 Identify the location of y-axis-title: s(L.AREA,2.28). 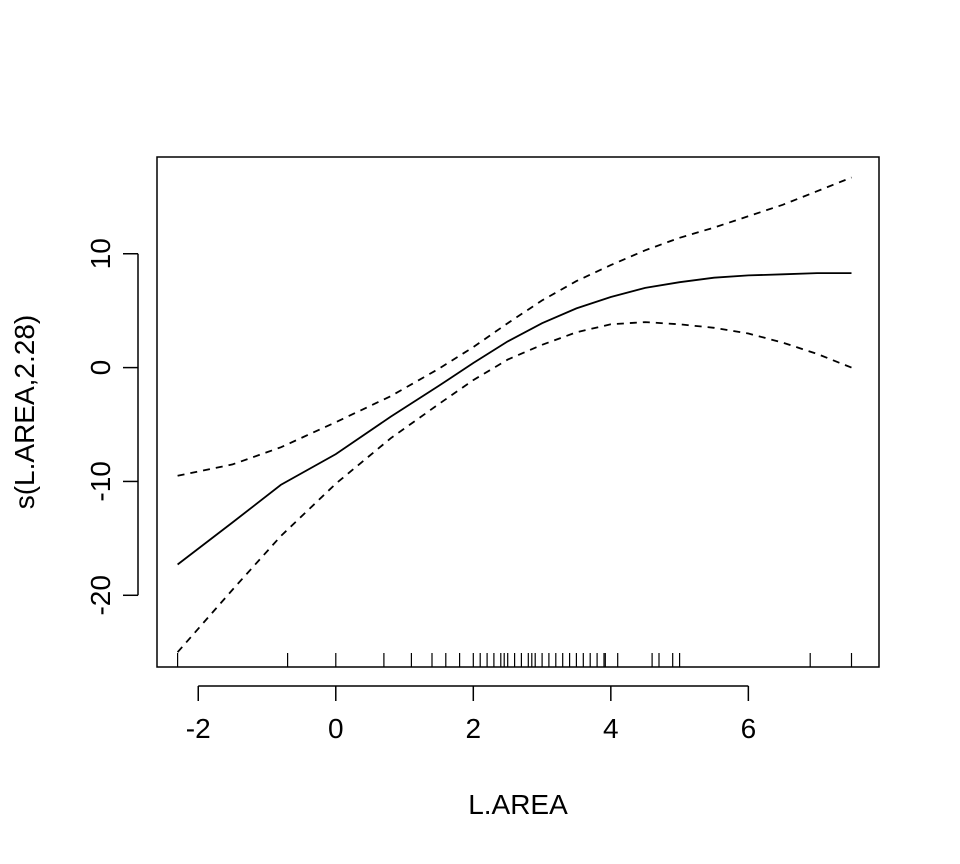
(24, 412).